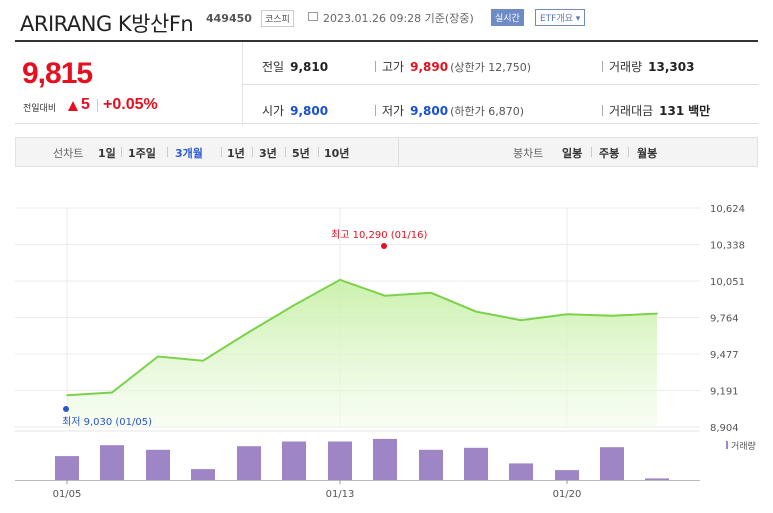 The width and height of the screenshot is (773, 513). I want to click on low-value: 9,800, so click(429, 111).